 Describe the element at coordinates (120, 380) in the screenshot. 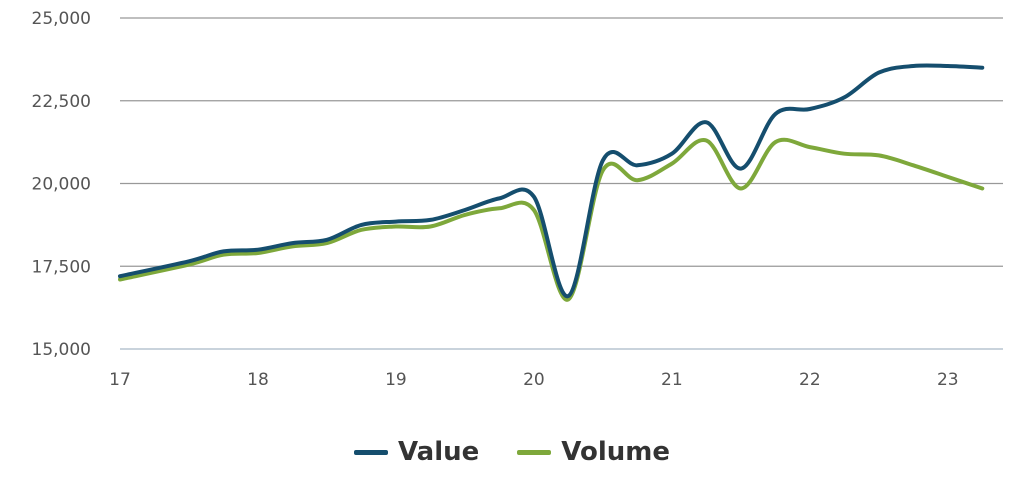

I see `x-tick-label: 17` at that location.